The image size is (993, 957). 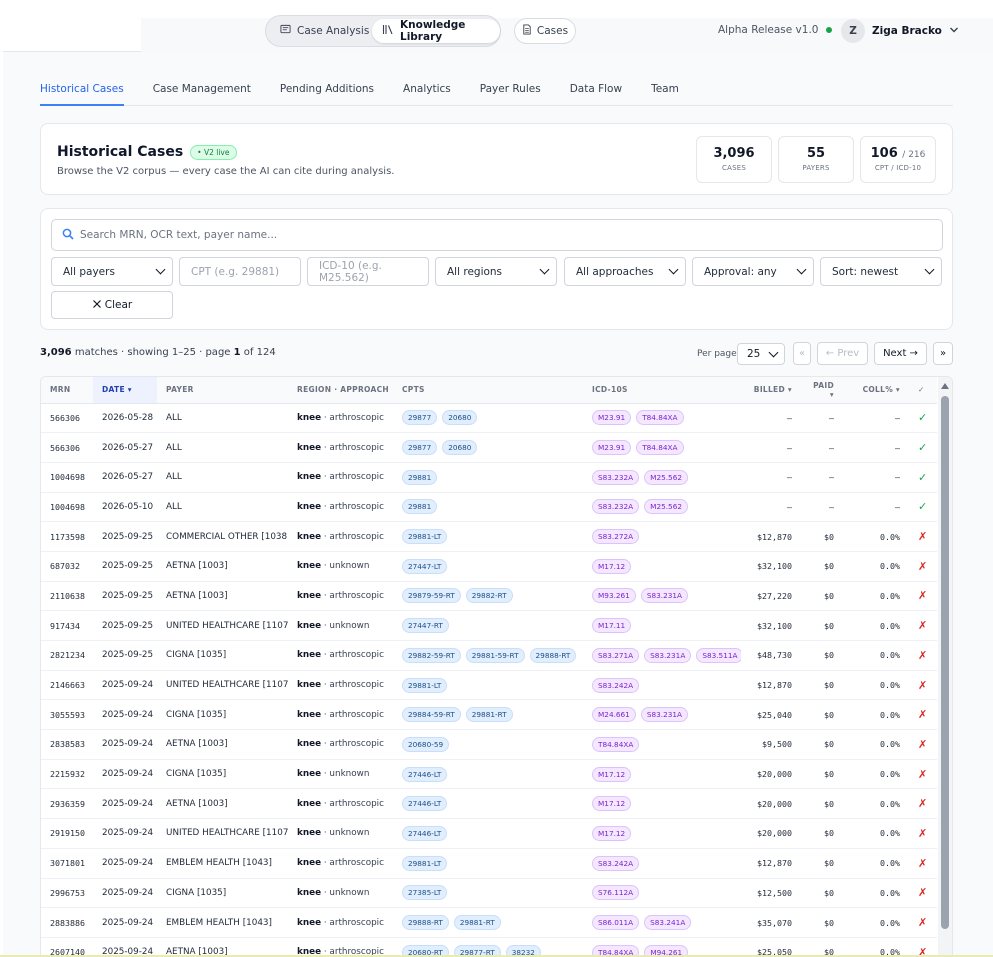 I want to click on icd-chip: S86.011A, so click(x=616, y=923).